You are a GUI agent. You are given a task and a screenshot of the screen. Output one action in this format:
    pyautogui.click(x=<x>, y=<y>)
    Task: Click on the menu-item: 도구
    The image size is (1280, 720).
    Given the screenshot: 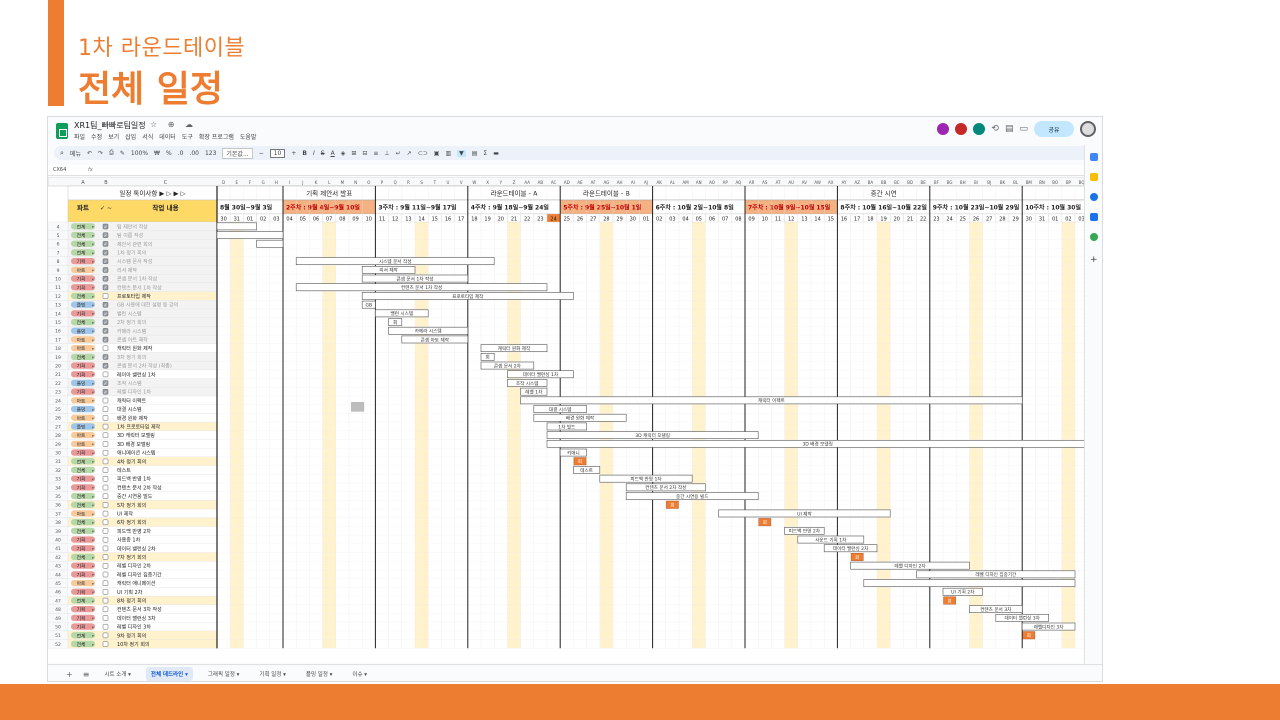 What is the action you would take?
    pyautogui.click(x=187, y=137)
    